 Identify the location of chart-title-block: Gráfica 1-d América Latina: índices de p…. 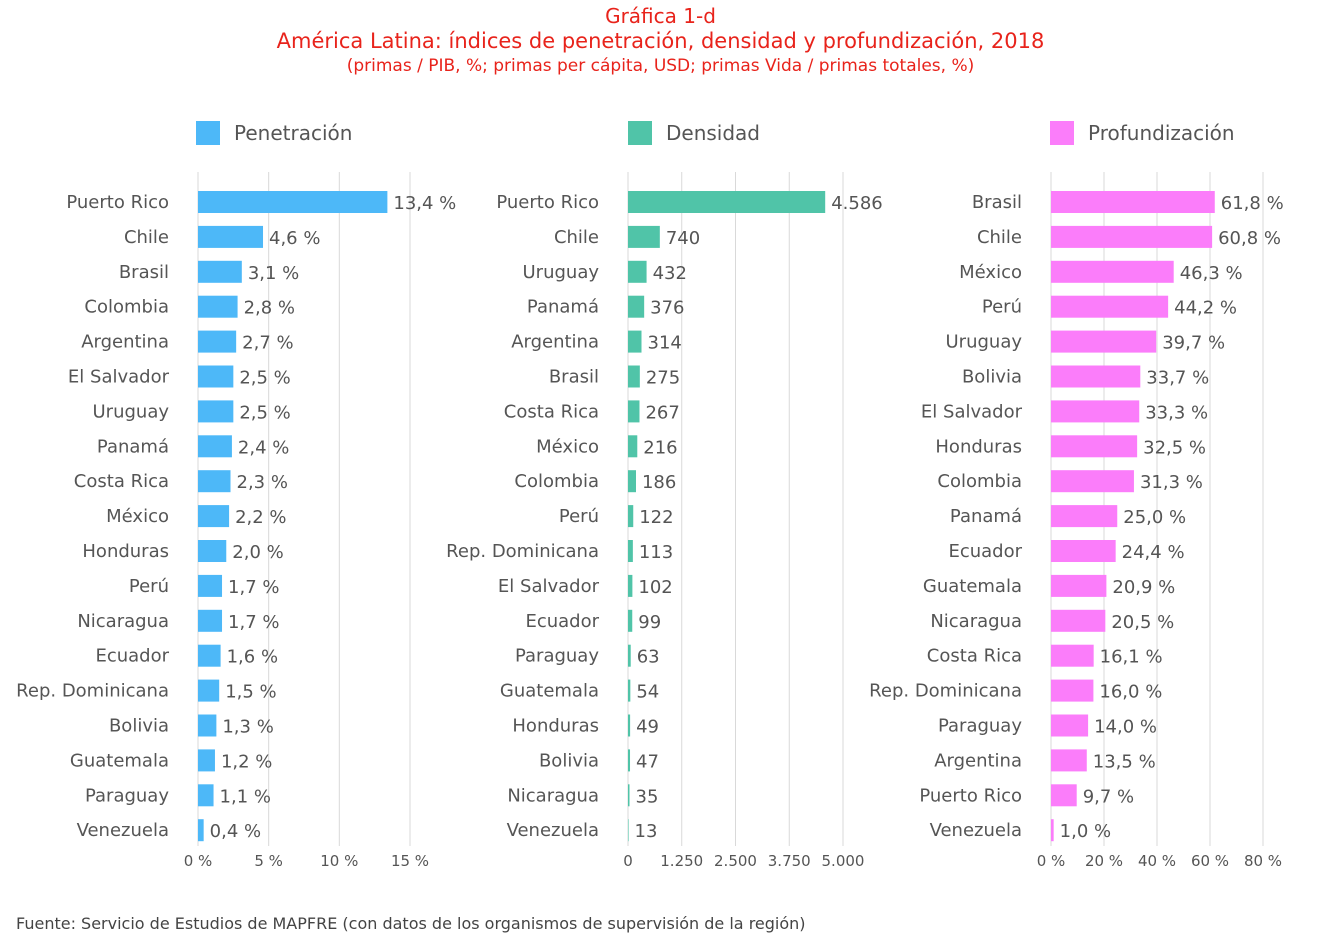
(660, 41).